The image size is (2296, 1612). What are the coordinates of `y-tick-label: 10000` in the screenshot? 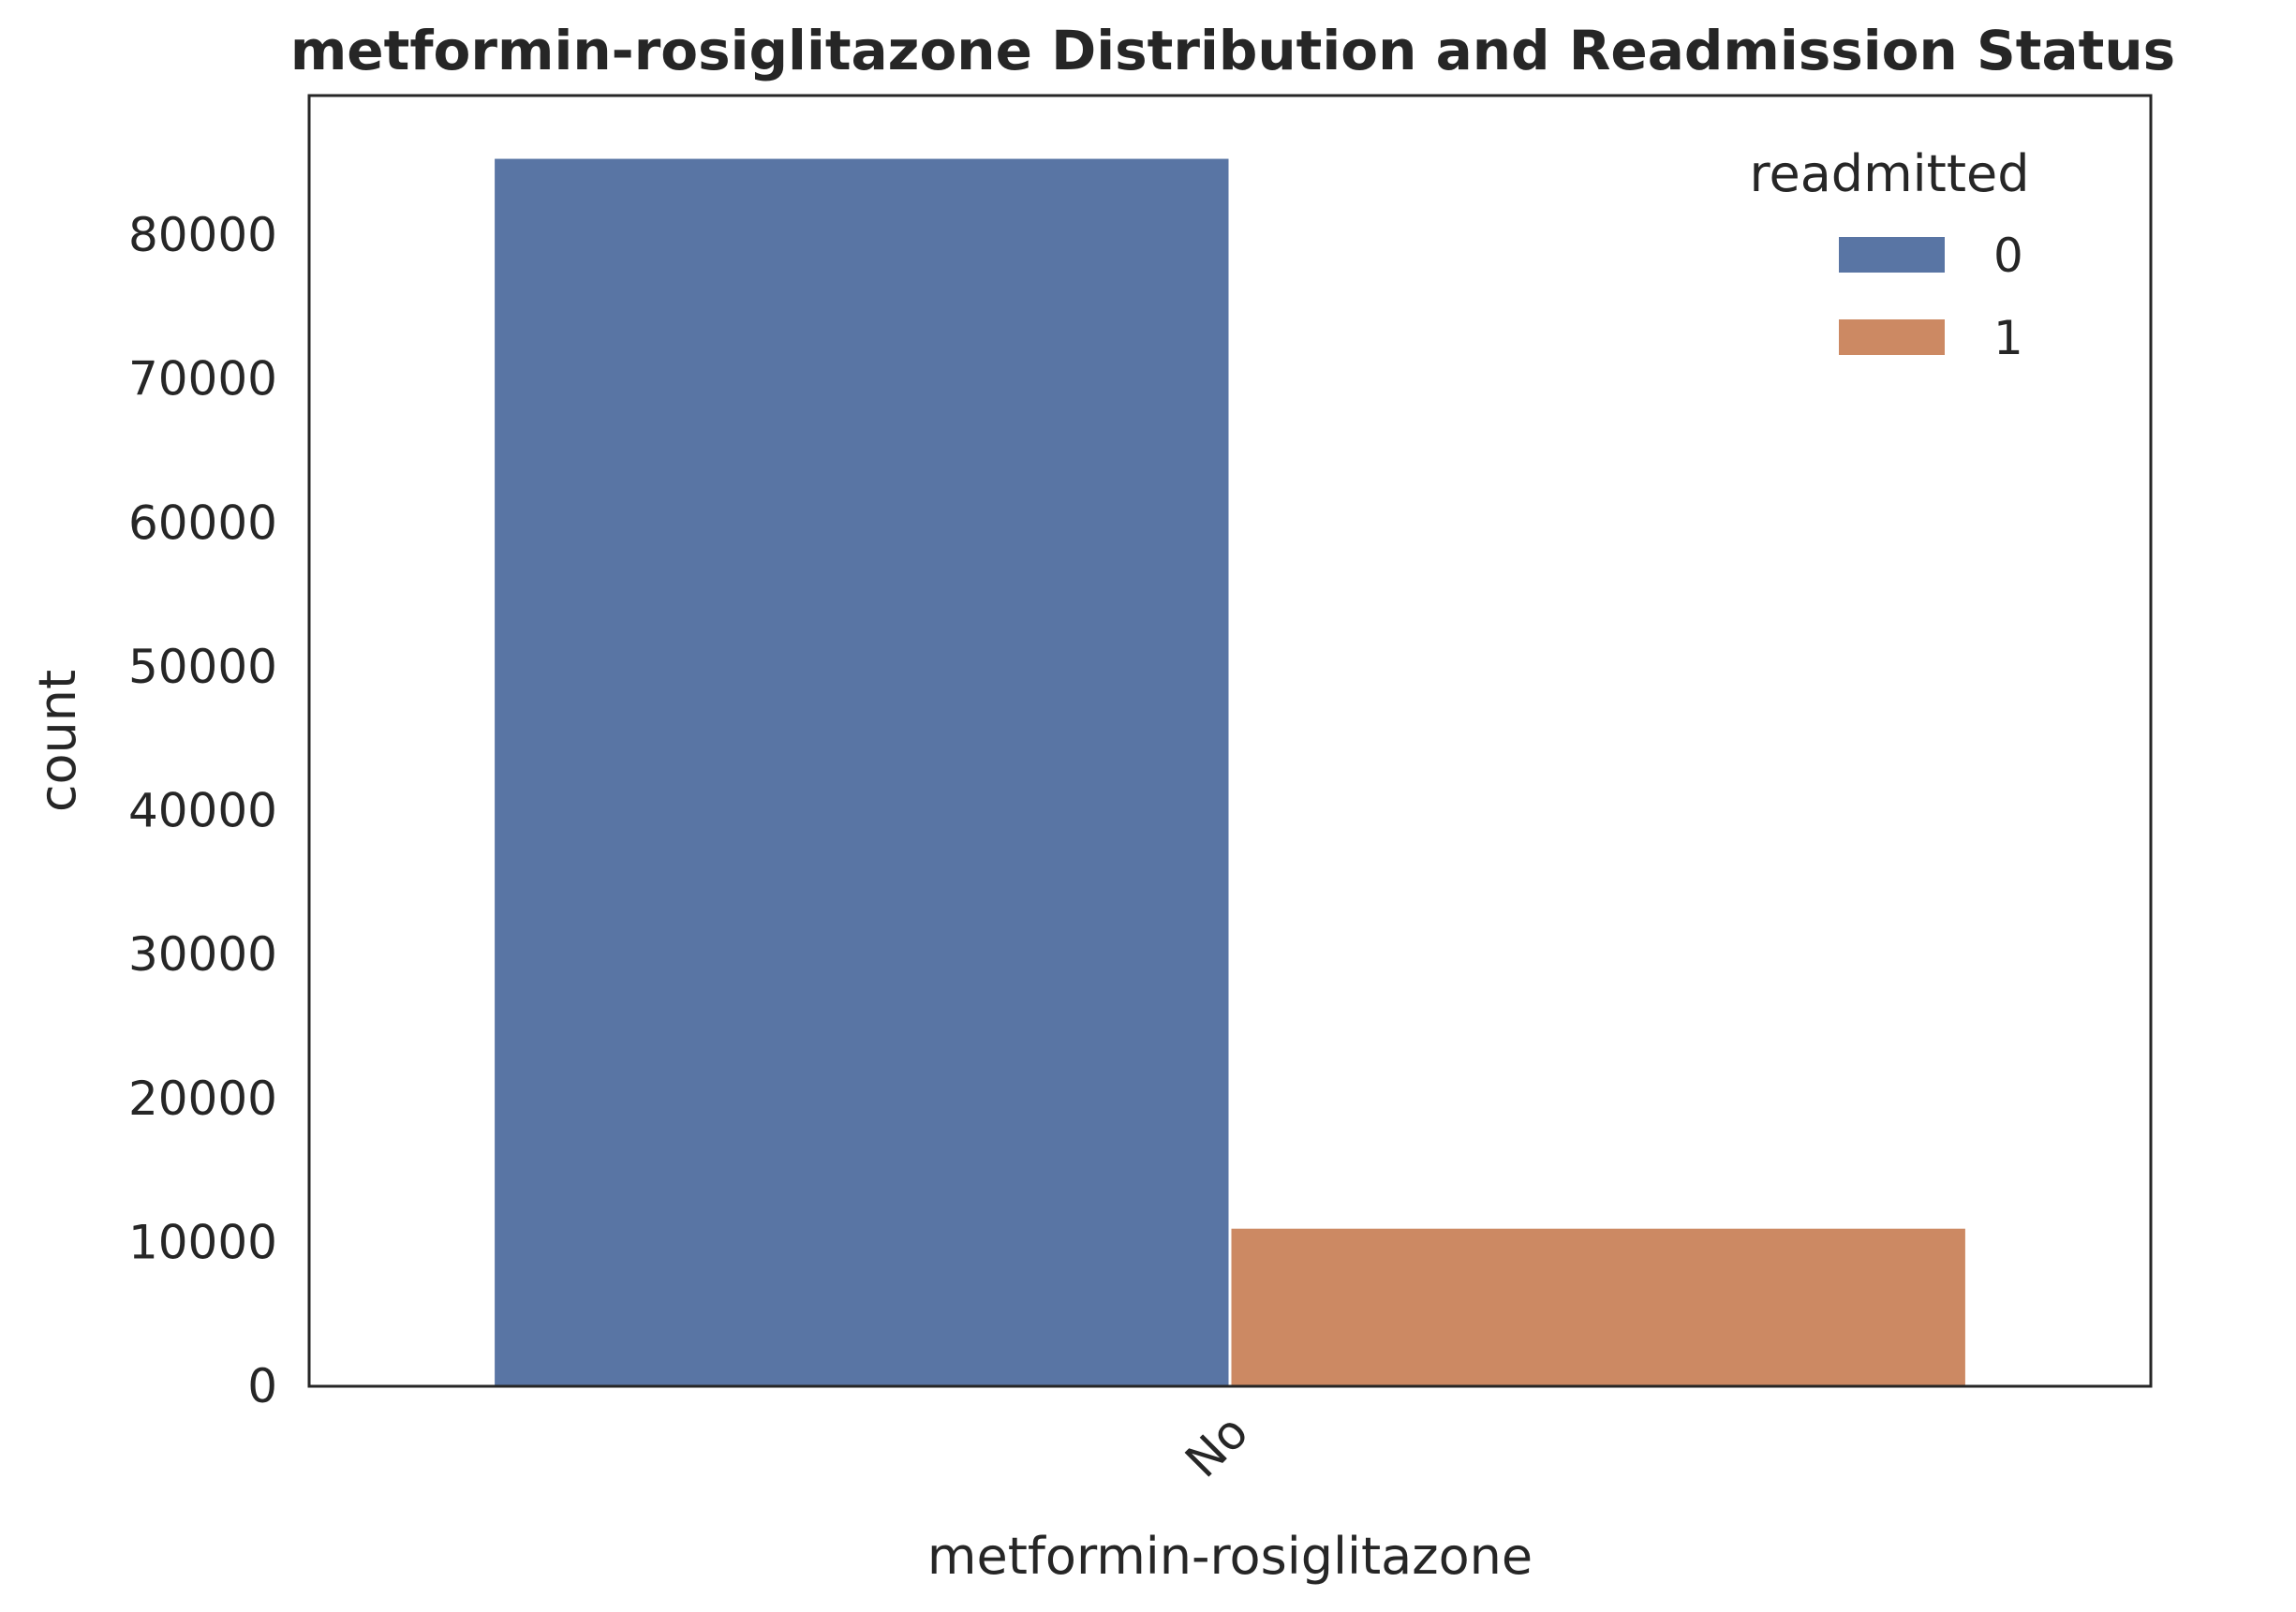 It's located at (202, 1242).